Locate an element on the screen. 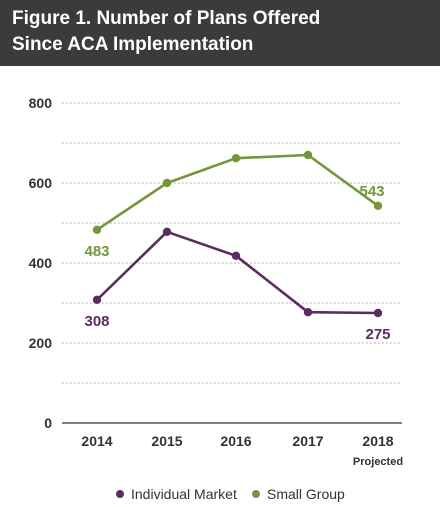 The image size is (440, 507). legend-label: Individual Market is located at coordinates (184, 494).